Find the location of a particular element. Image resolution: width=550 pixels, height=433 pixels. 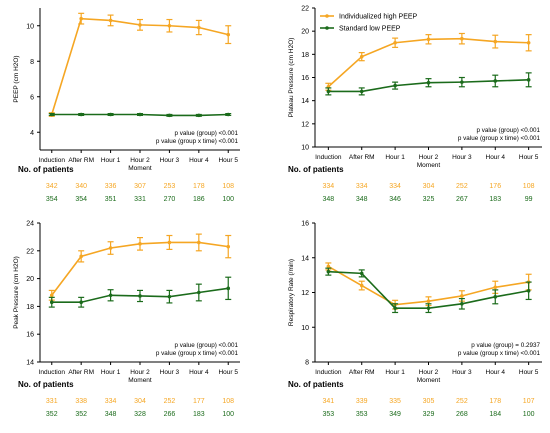

x-tick-label-line: Induction is located at coordinates (328, 372).